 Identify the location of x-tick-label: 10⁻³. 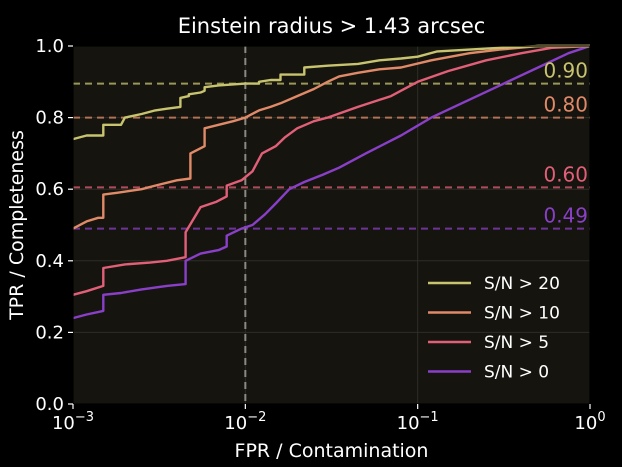
(73, 422).